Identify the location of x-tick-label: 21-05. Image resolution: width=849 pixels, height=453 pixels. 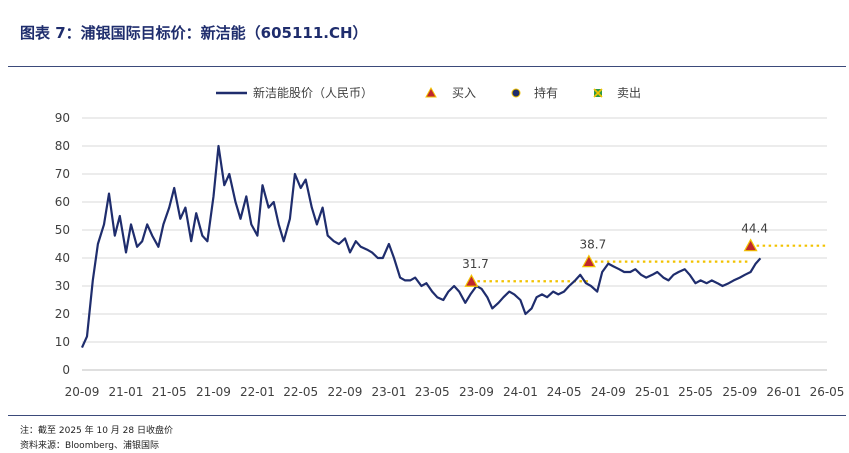
(169, 392).